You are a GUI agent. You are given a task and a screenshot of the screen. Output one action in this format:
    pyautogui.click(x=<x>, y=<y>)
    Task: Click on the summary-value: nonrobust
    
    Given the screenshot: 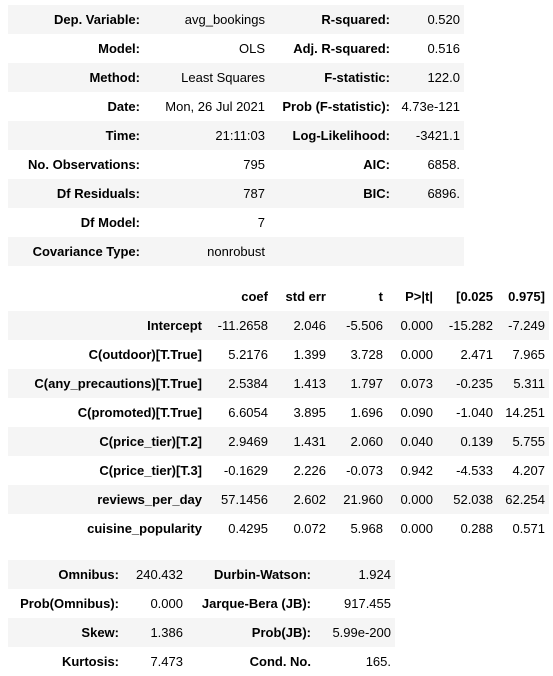 What is the action you would take?
    pyautogui.click(x=206, y=251)
    